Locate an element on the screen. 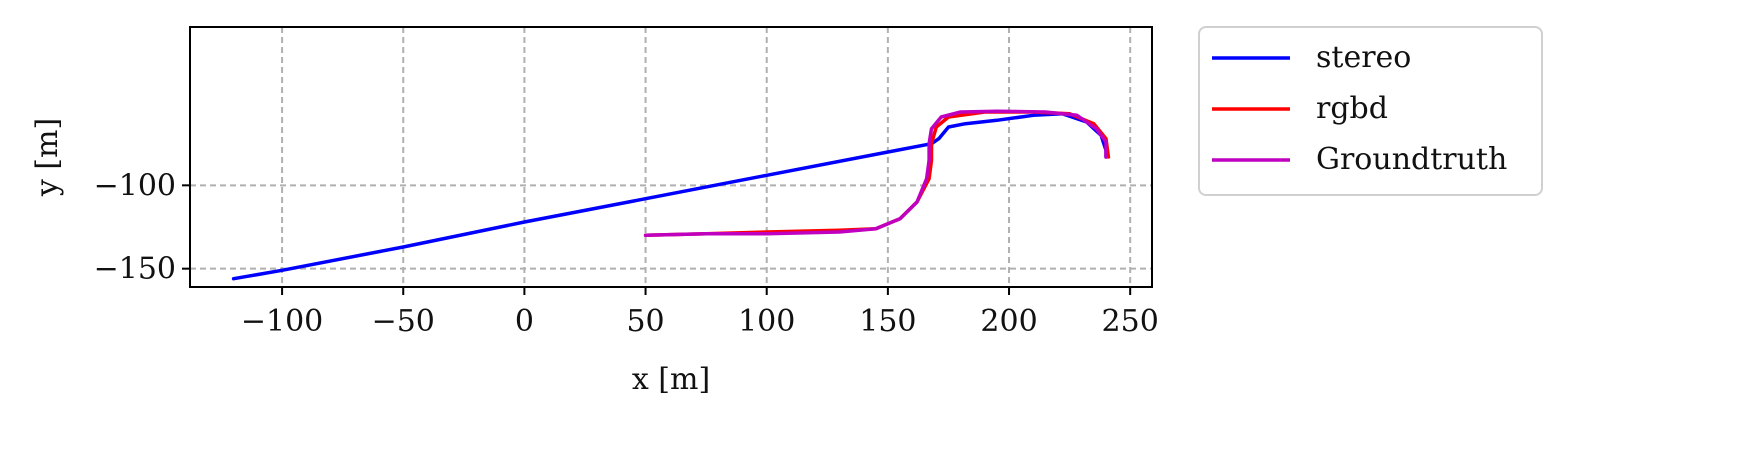 This screenshot has height=475, width=1753. legend: stereo rgbd Groundtruth is located at coordinates (1370, 111).